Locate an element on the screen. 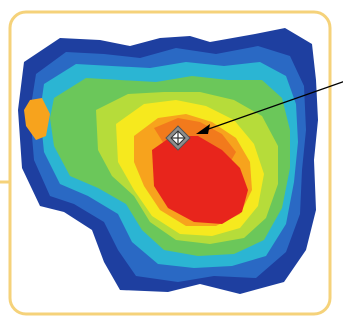 Image resolution: width=343 pixels, height=327 pixels. contour-red-peak is located at coordinates (200, 180).